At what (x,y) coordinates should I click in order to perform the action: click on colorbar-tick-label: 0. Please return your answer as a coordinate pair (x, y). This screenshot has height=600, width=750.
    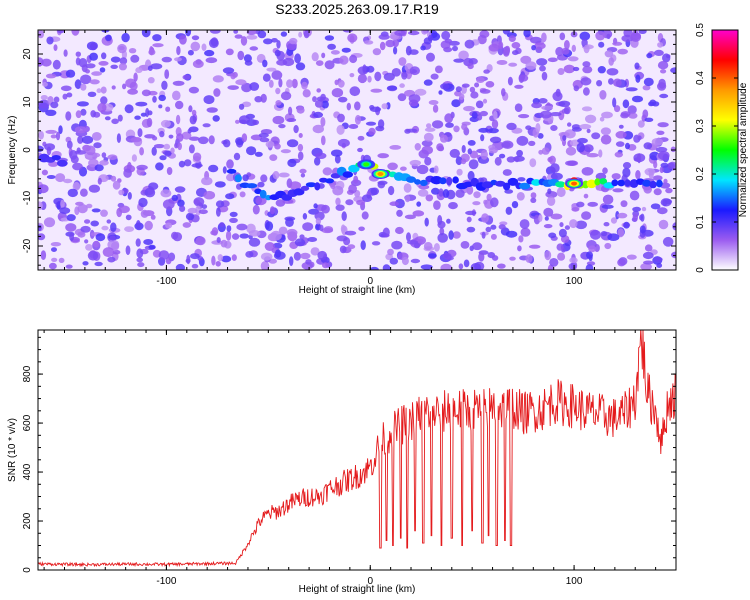
    Looking at the image, I should click on (700, 270).